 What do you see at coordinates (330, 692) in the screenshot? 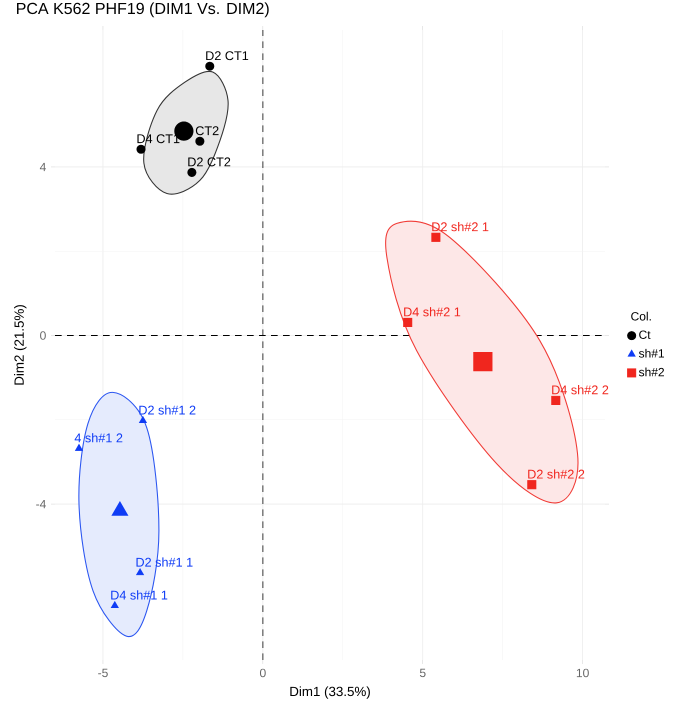
I see `x-axis-title: Dim1 (33.5%)` at bounding box center [330, 692].